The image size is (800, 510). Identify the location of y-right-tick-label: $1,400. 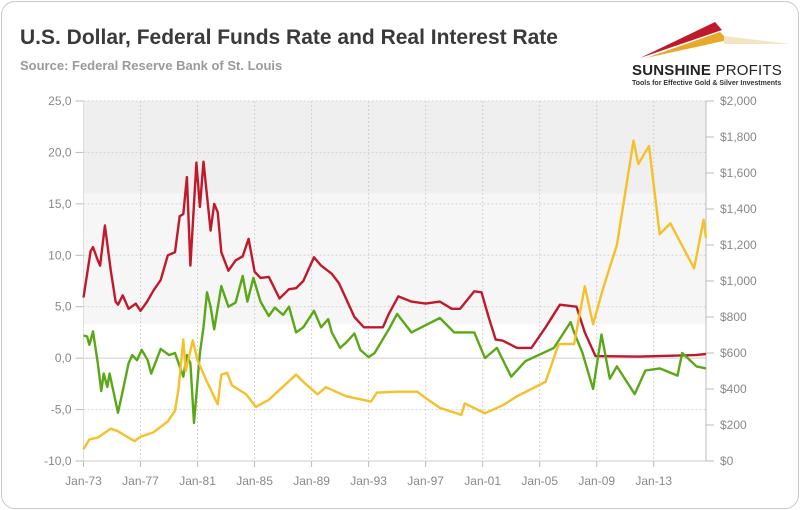
(738, 209).